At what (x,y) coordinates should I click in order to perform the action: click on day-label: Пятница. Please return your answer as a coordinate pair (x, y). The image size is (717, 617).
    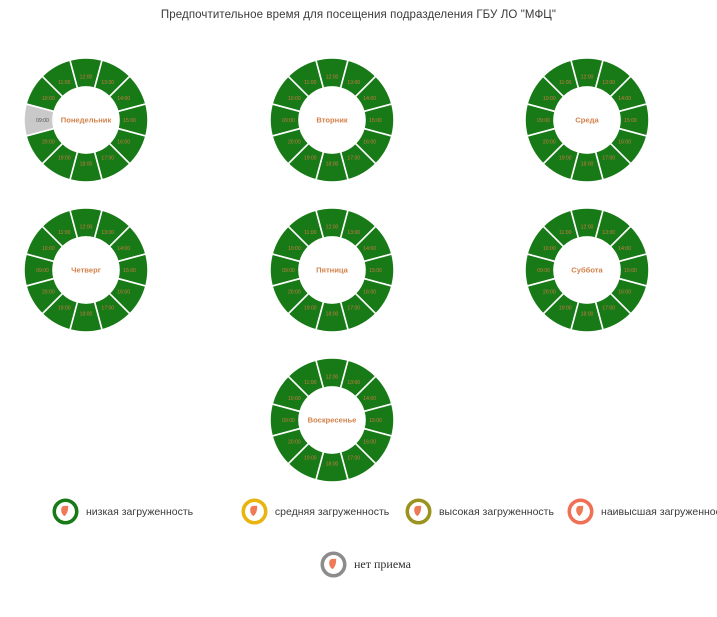
    Looking at the image, I should click on (332, 270).